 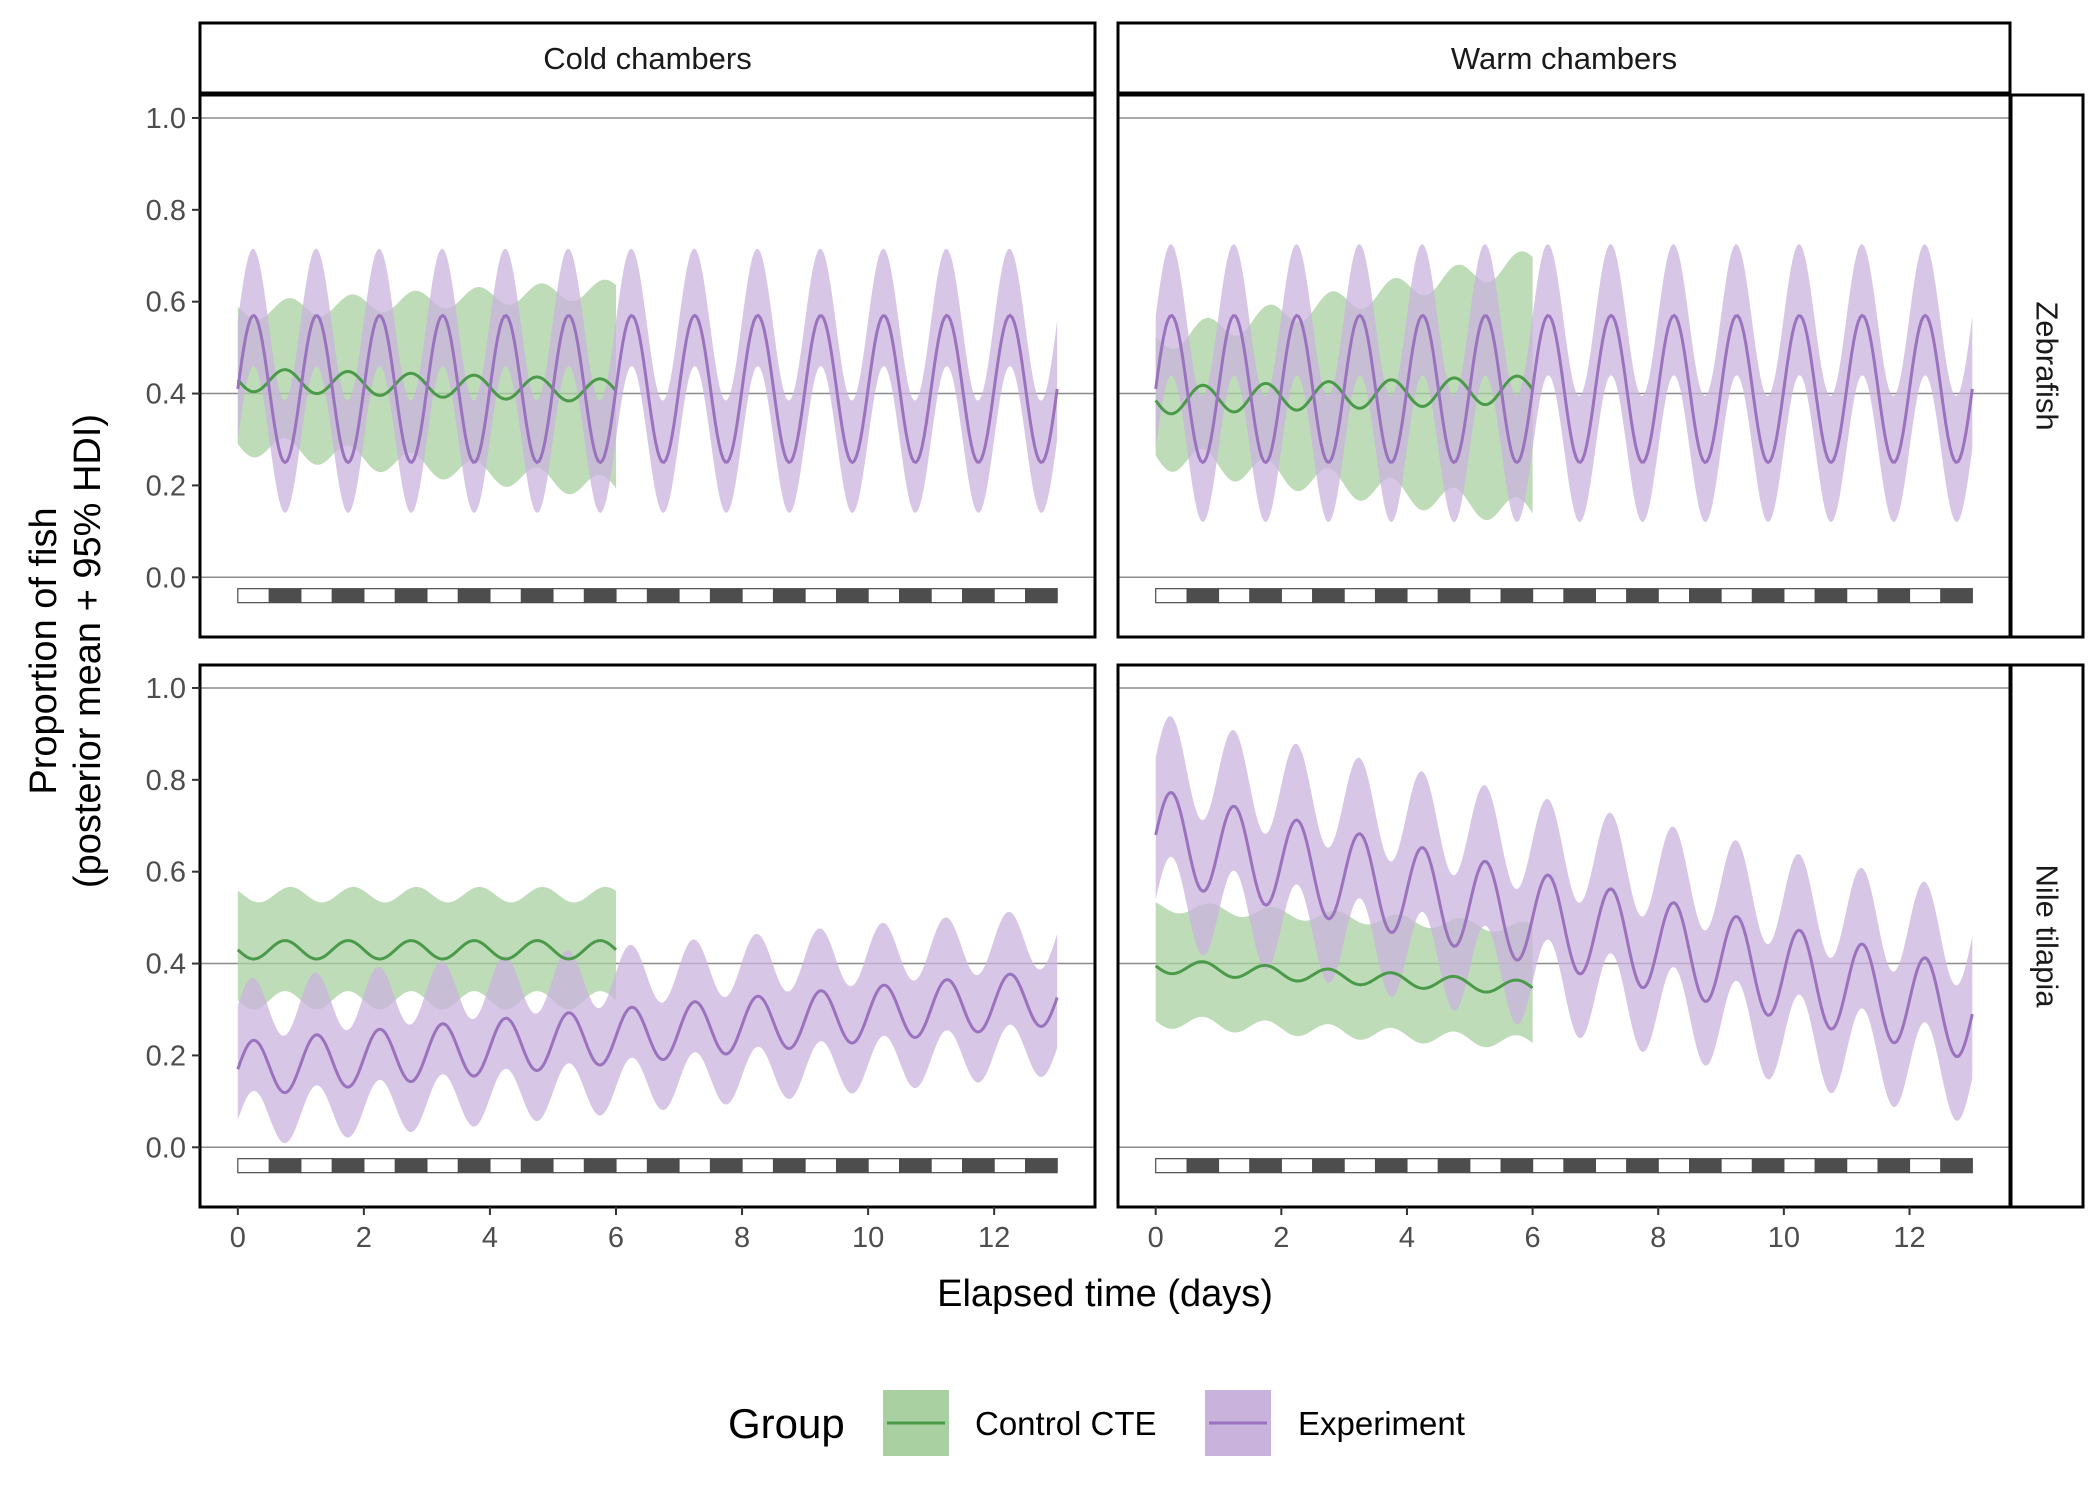 I want to click on row-strip-label: Zebrafish, so click(x=2047, y=365).